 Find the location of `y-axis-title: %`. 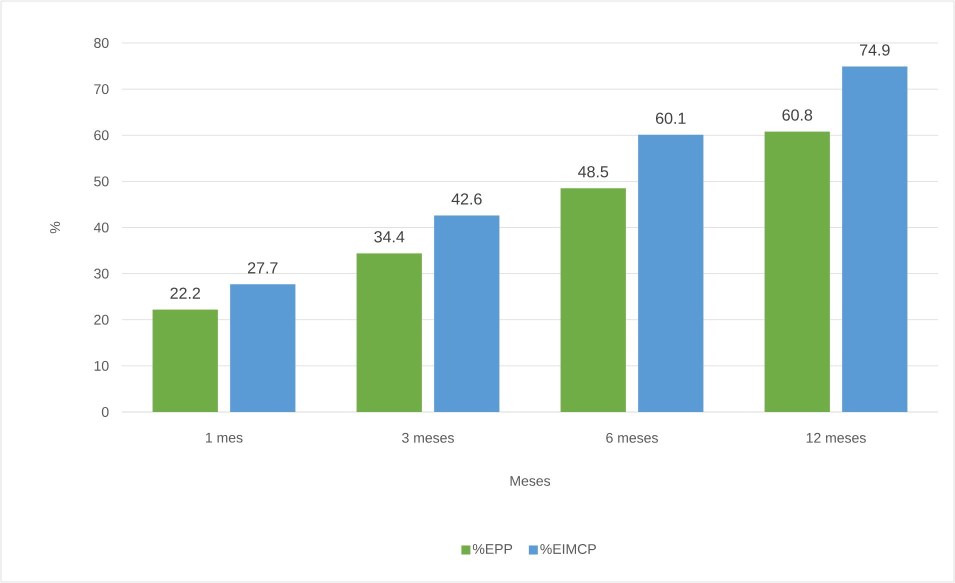

y-axis-title: % is located at coordinates (55, 228).